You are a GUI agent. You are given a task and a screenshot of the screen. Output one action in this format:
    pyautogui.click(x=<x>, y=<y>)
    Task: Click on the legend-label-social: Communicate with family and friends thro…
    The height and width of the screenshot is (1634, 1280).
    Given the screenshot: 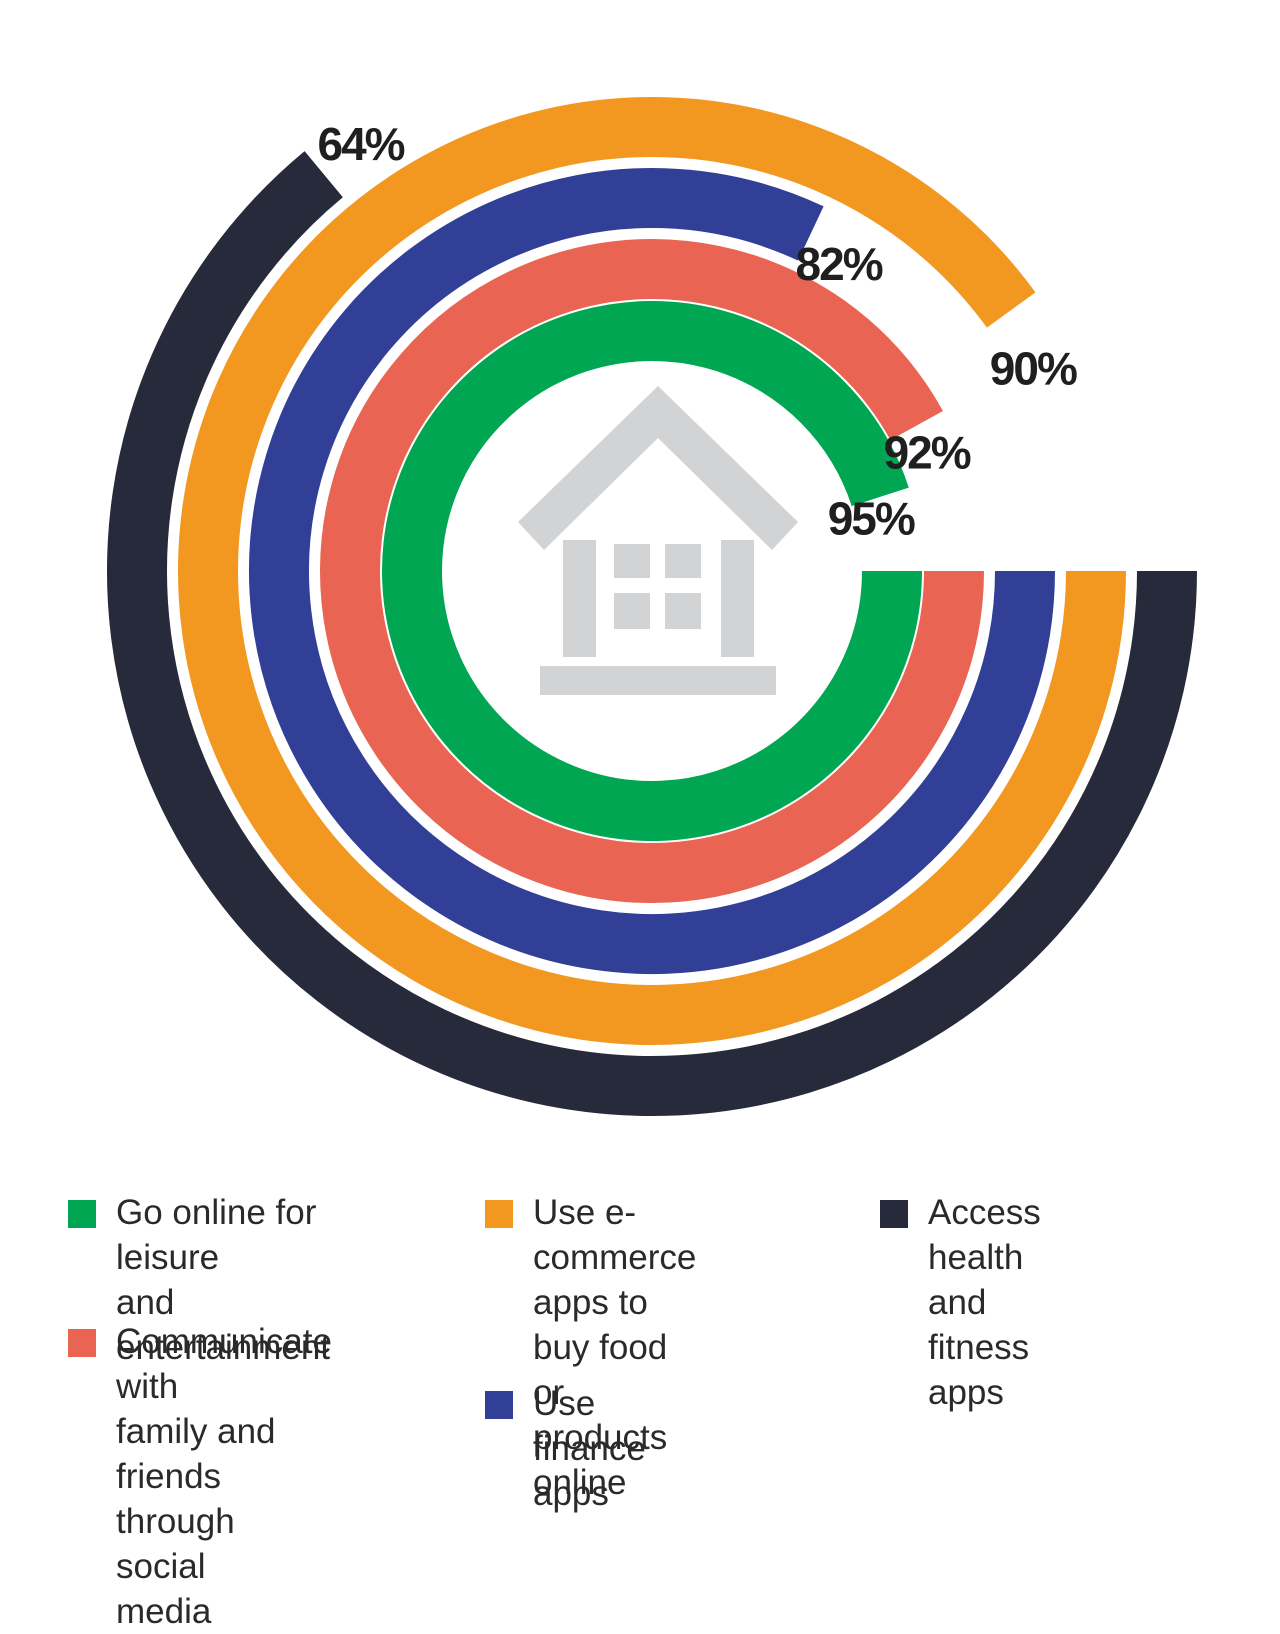 What is the action you would take?
    pyautogui.click(x=224, y=1476)
    